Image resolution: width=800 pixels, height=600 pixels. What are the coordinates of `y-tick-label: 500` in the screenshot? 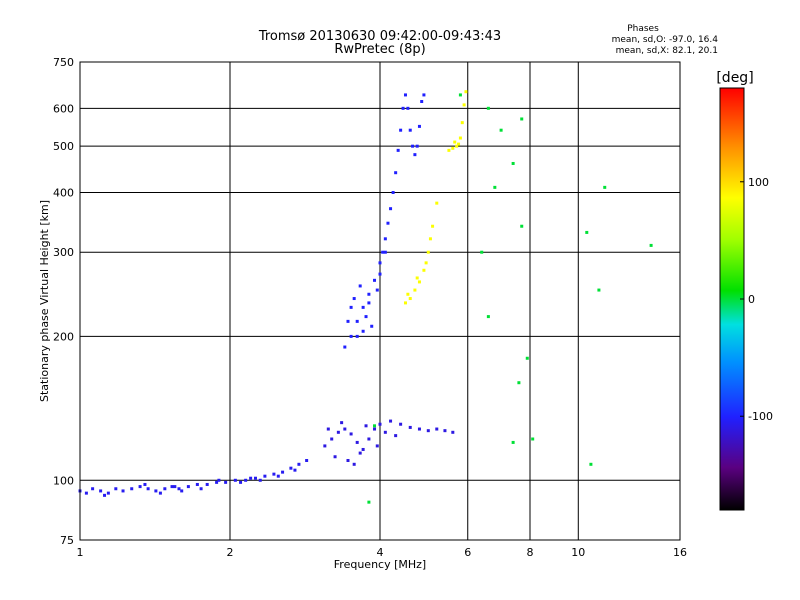 It's located at (63, 146).